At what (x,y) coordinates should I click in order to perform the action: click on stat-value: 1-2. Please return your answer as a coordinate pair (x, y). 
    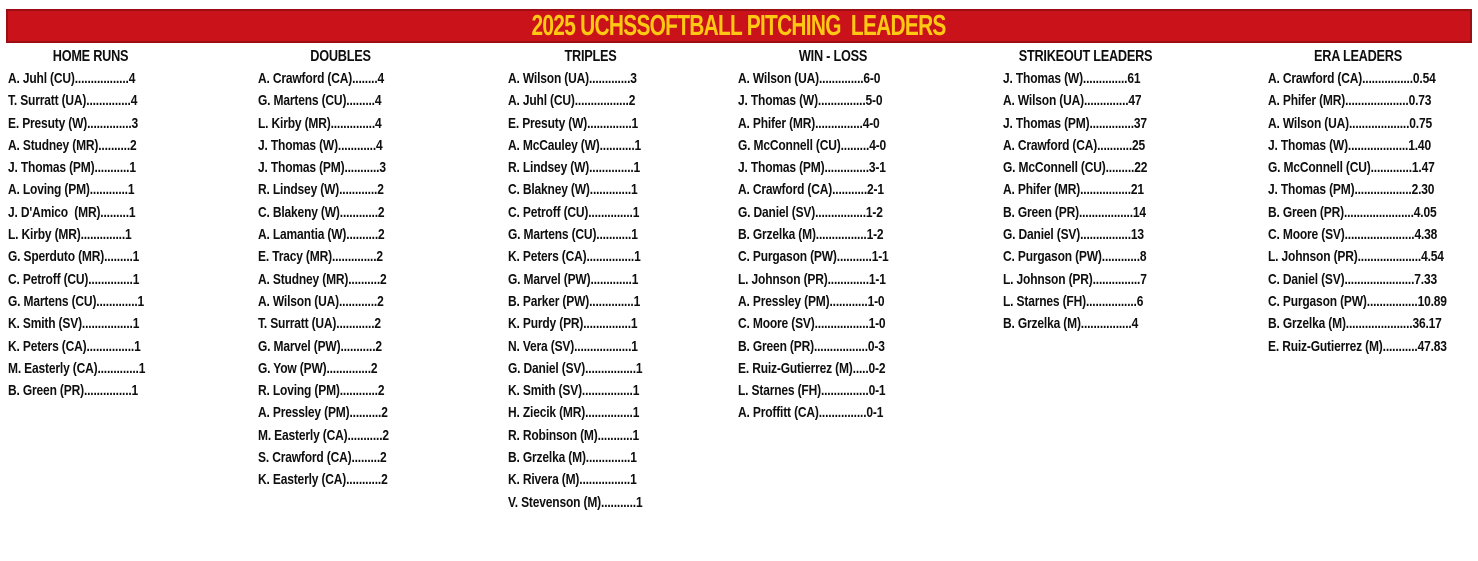
    Looking at the image, I should click on (875, 235).